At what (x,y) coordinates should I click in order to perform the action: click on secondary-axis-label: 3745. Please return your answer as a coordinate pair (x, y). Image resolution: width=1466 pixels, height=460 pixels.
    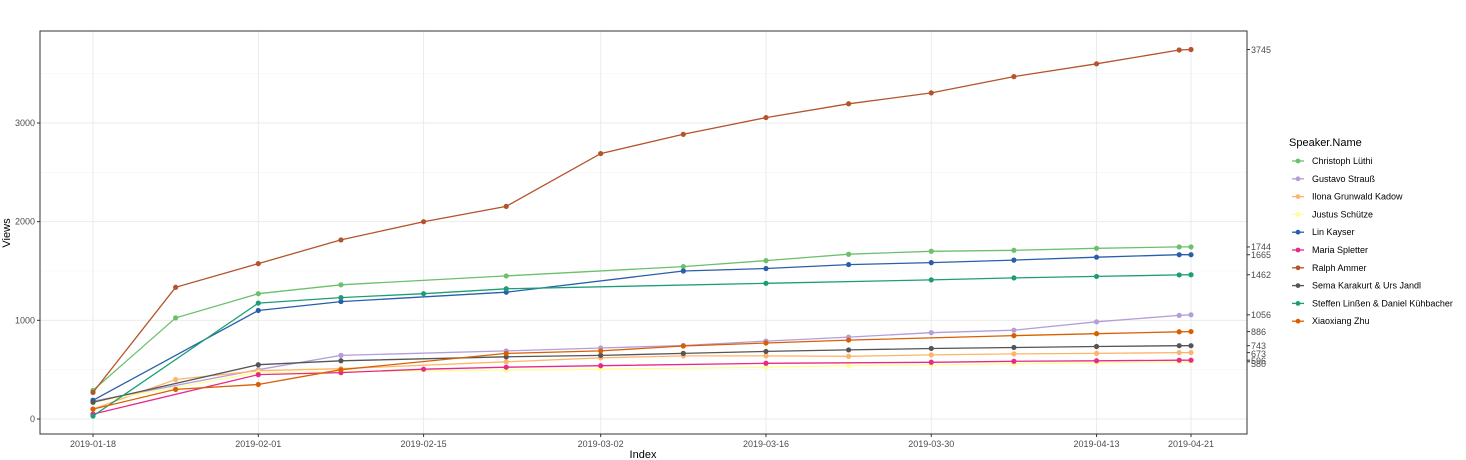
    Looking at the image, I should click on (1261, 50).